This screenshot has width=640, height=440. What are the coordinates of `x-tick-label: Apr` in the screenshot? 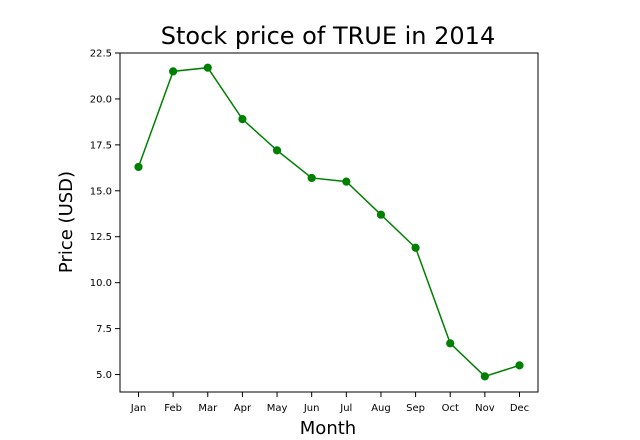 It's located at (243, 408).